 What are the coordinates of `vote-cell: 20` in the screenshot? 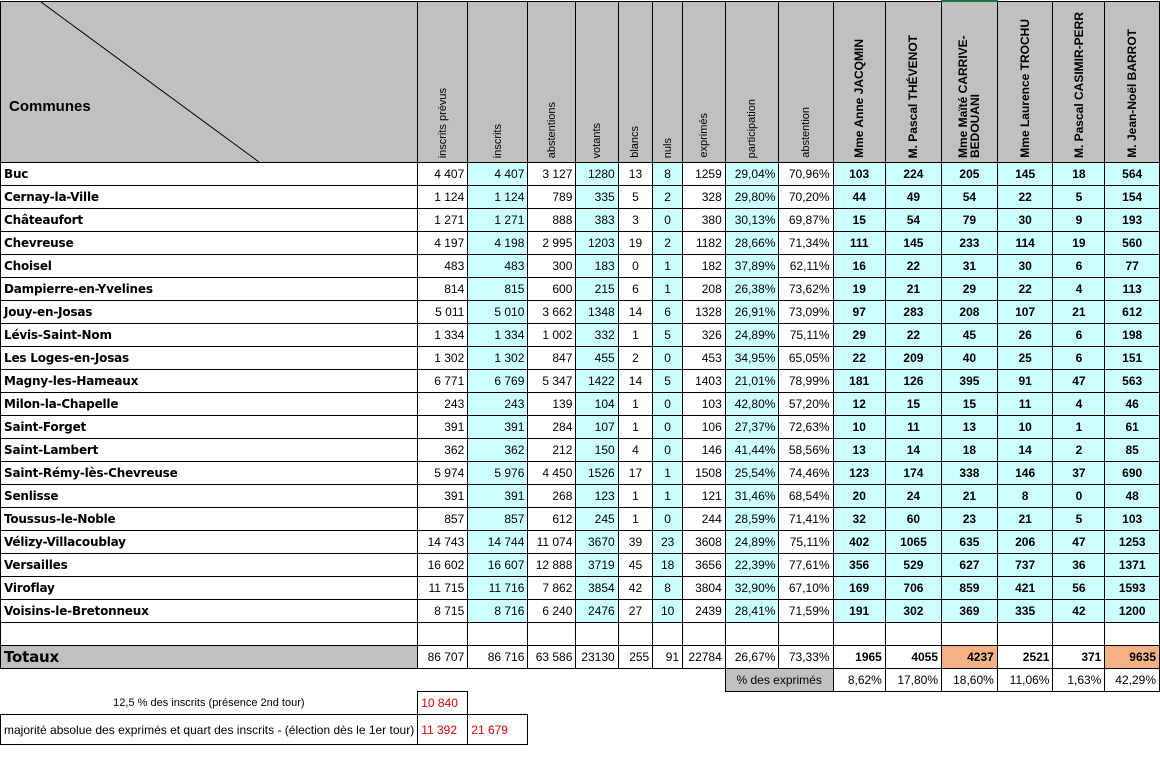 It's located at (859, 496).